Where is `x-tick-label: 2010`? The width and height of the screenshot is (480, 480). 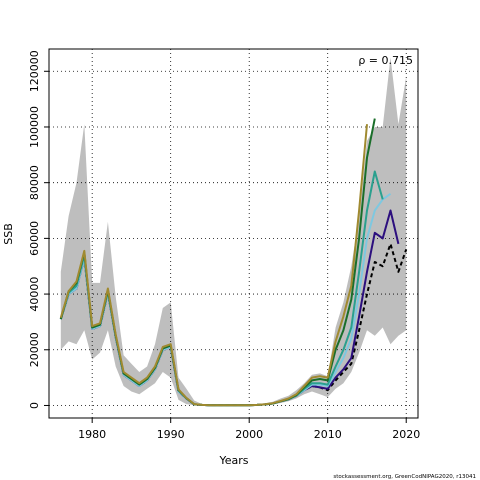 x-tick-label: 2010 is located at coordinates (328, 434).